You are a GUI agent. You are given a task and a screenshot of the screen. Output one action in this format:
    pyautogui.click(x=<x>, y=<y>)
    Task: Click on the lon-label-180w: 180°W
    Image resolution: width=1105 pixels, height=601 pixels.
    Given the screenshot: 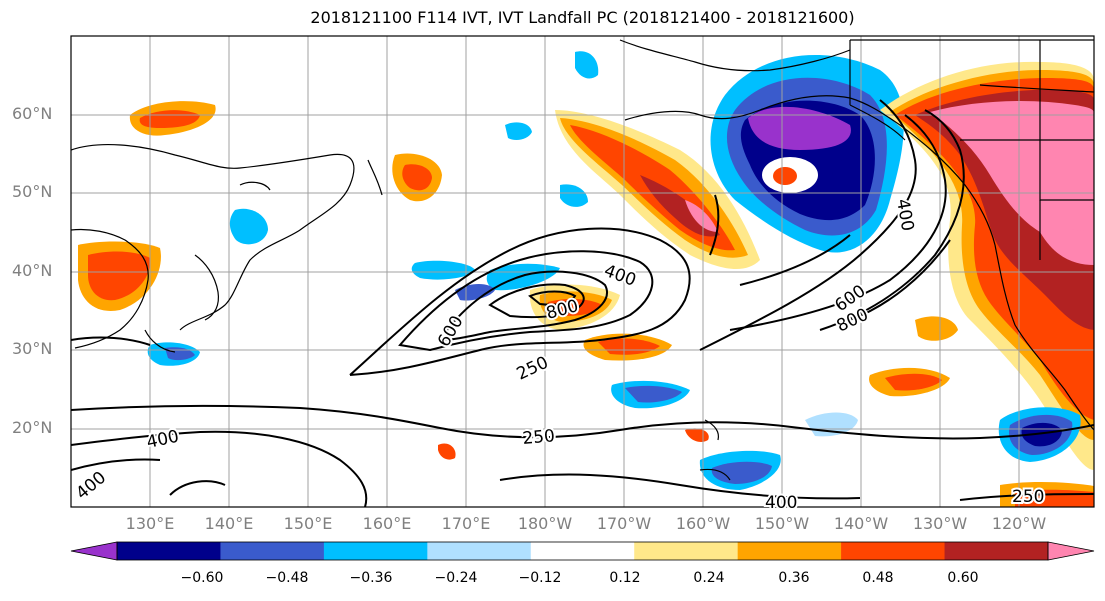 What is the action you would take?
    pyautogui.click(x=545, y=523)
    